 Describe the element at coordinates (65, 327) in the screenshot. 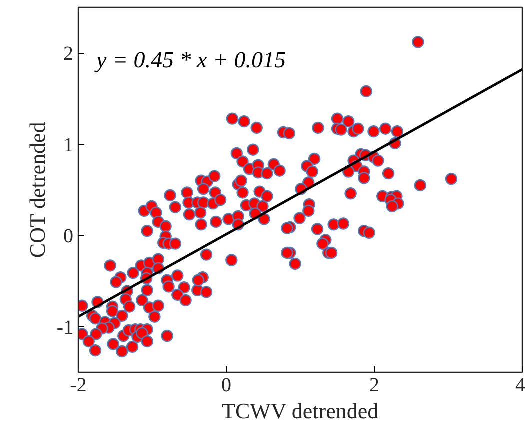

I see `y-tick-label: -1` at that location.